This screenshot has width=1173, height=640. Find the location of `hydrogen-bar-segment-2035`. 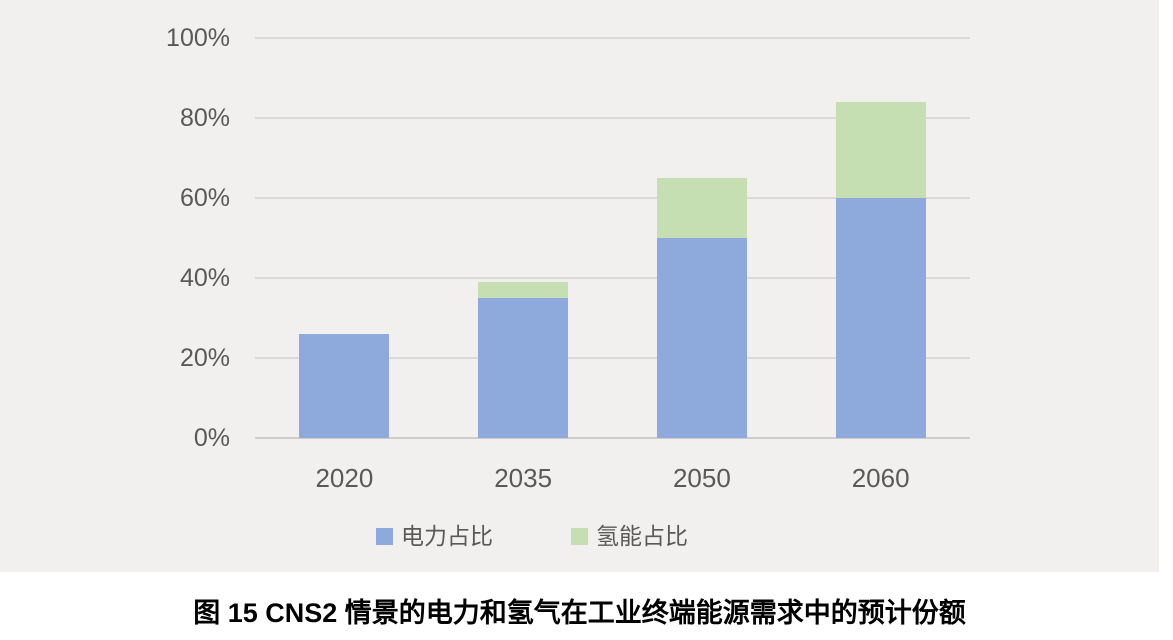

hydrogen-bar-segment-2035 is located at coordinates (523, 290).